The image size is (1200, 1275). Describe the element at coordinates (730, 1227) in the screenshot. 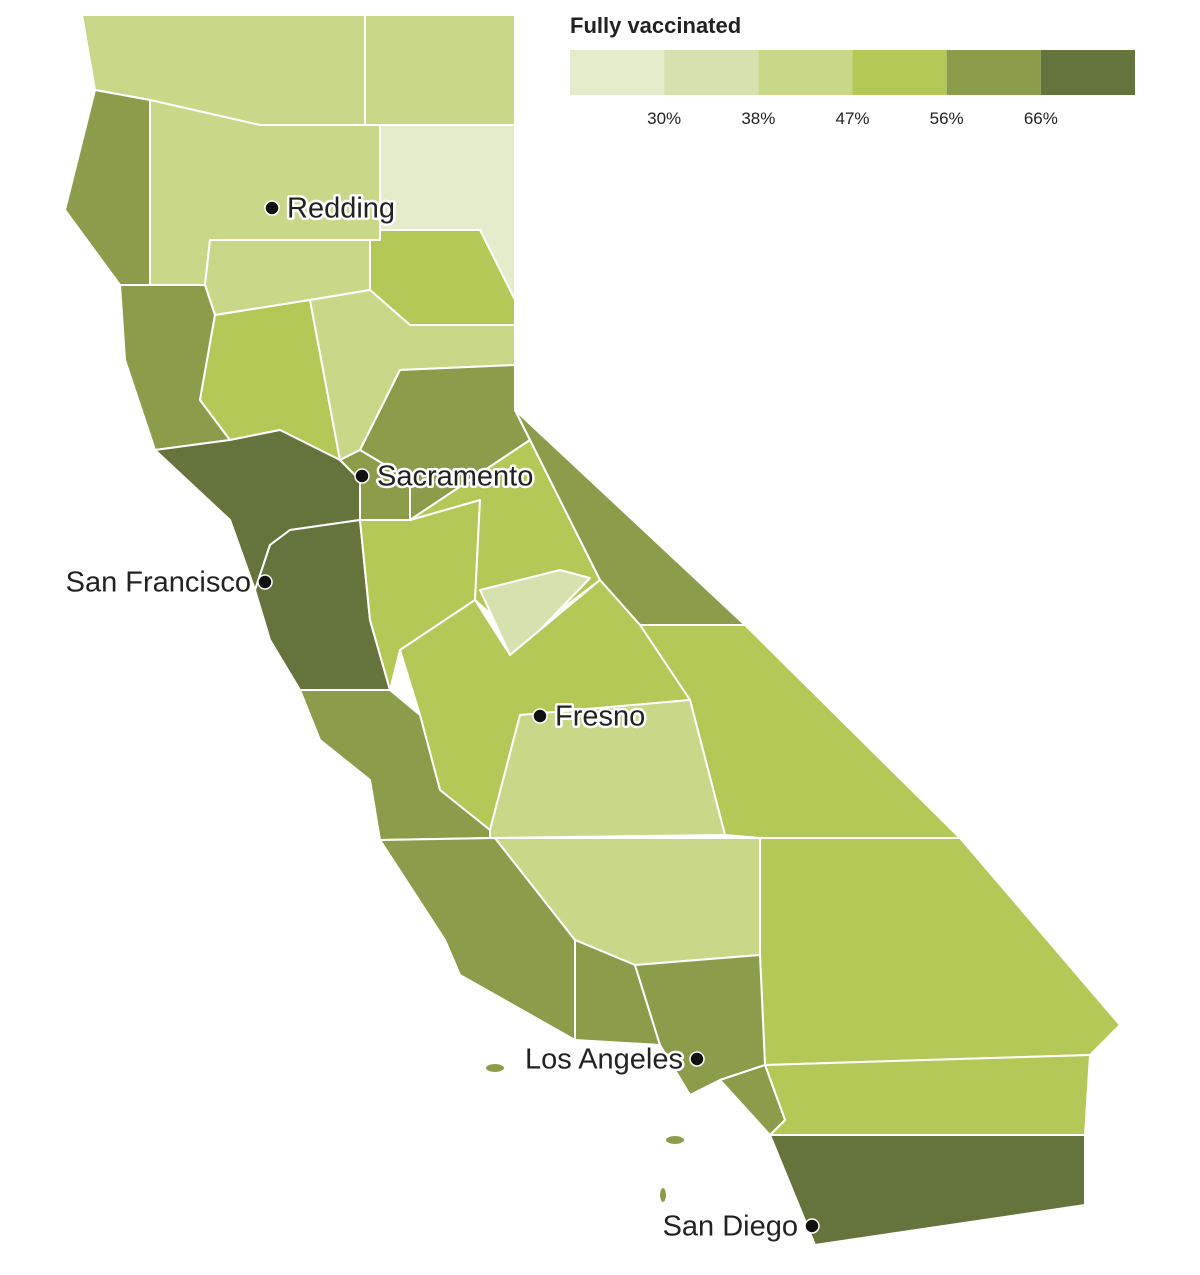

I see `city-label: San Diego` at that location.